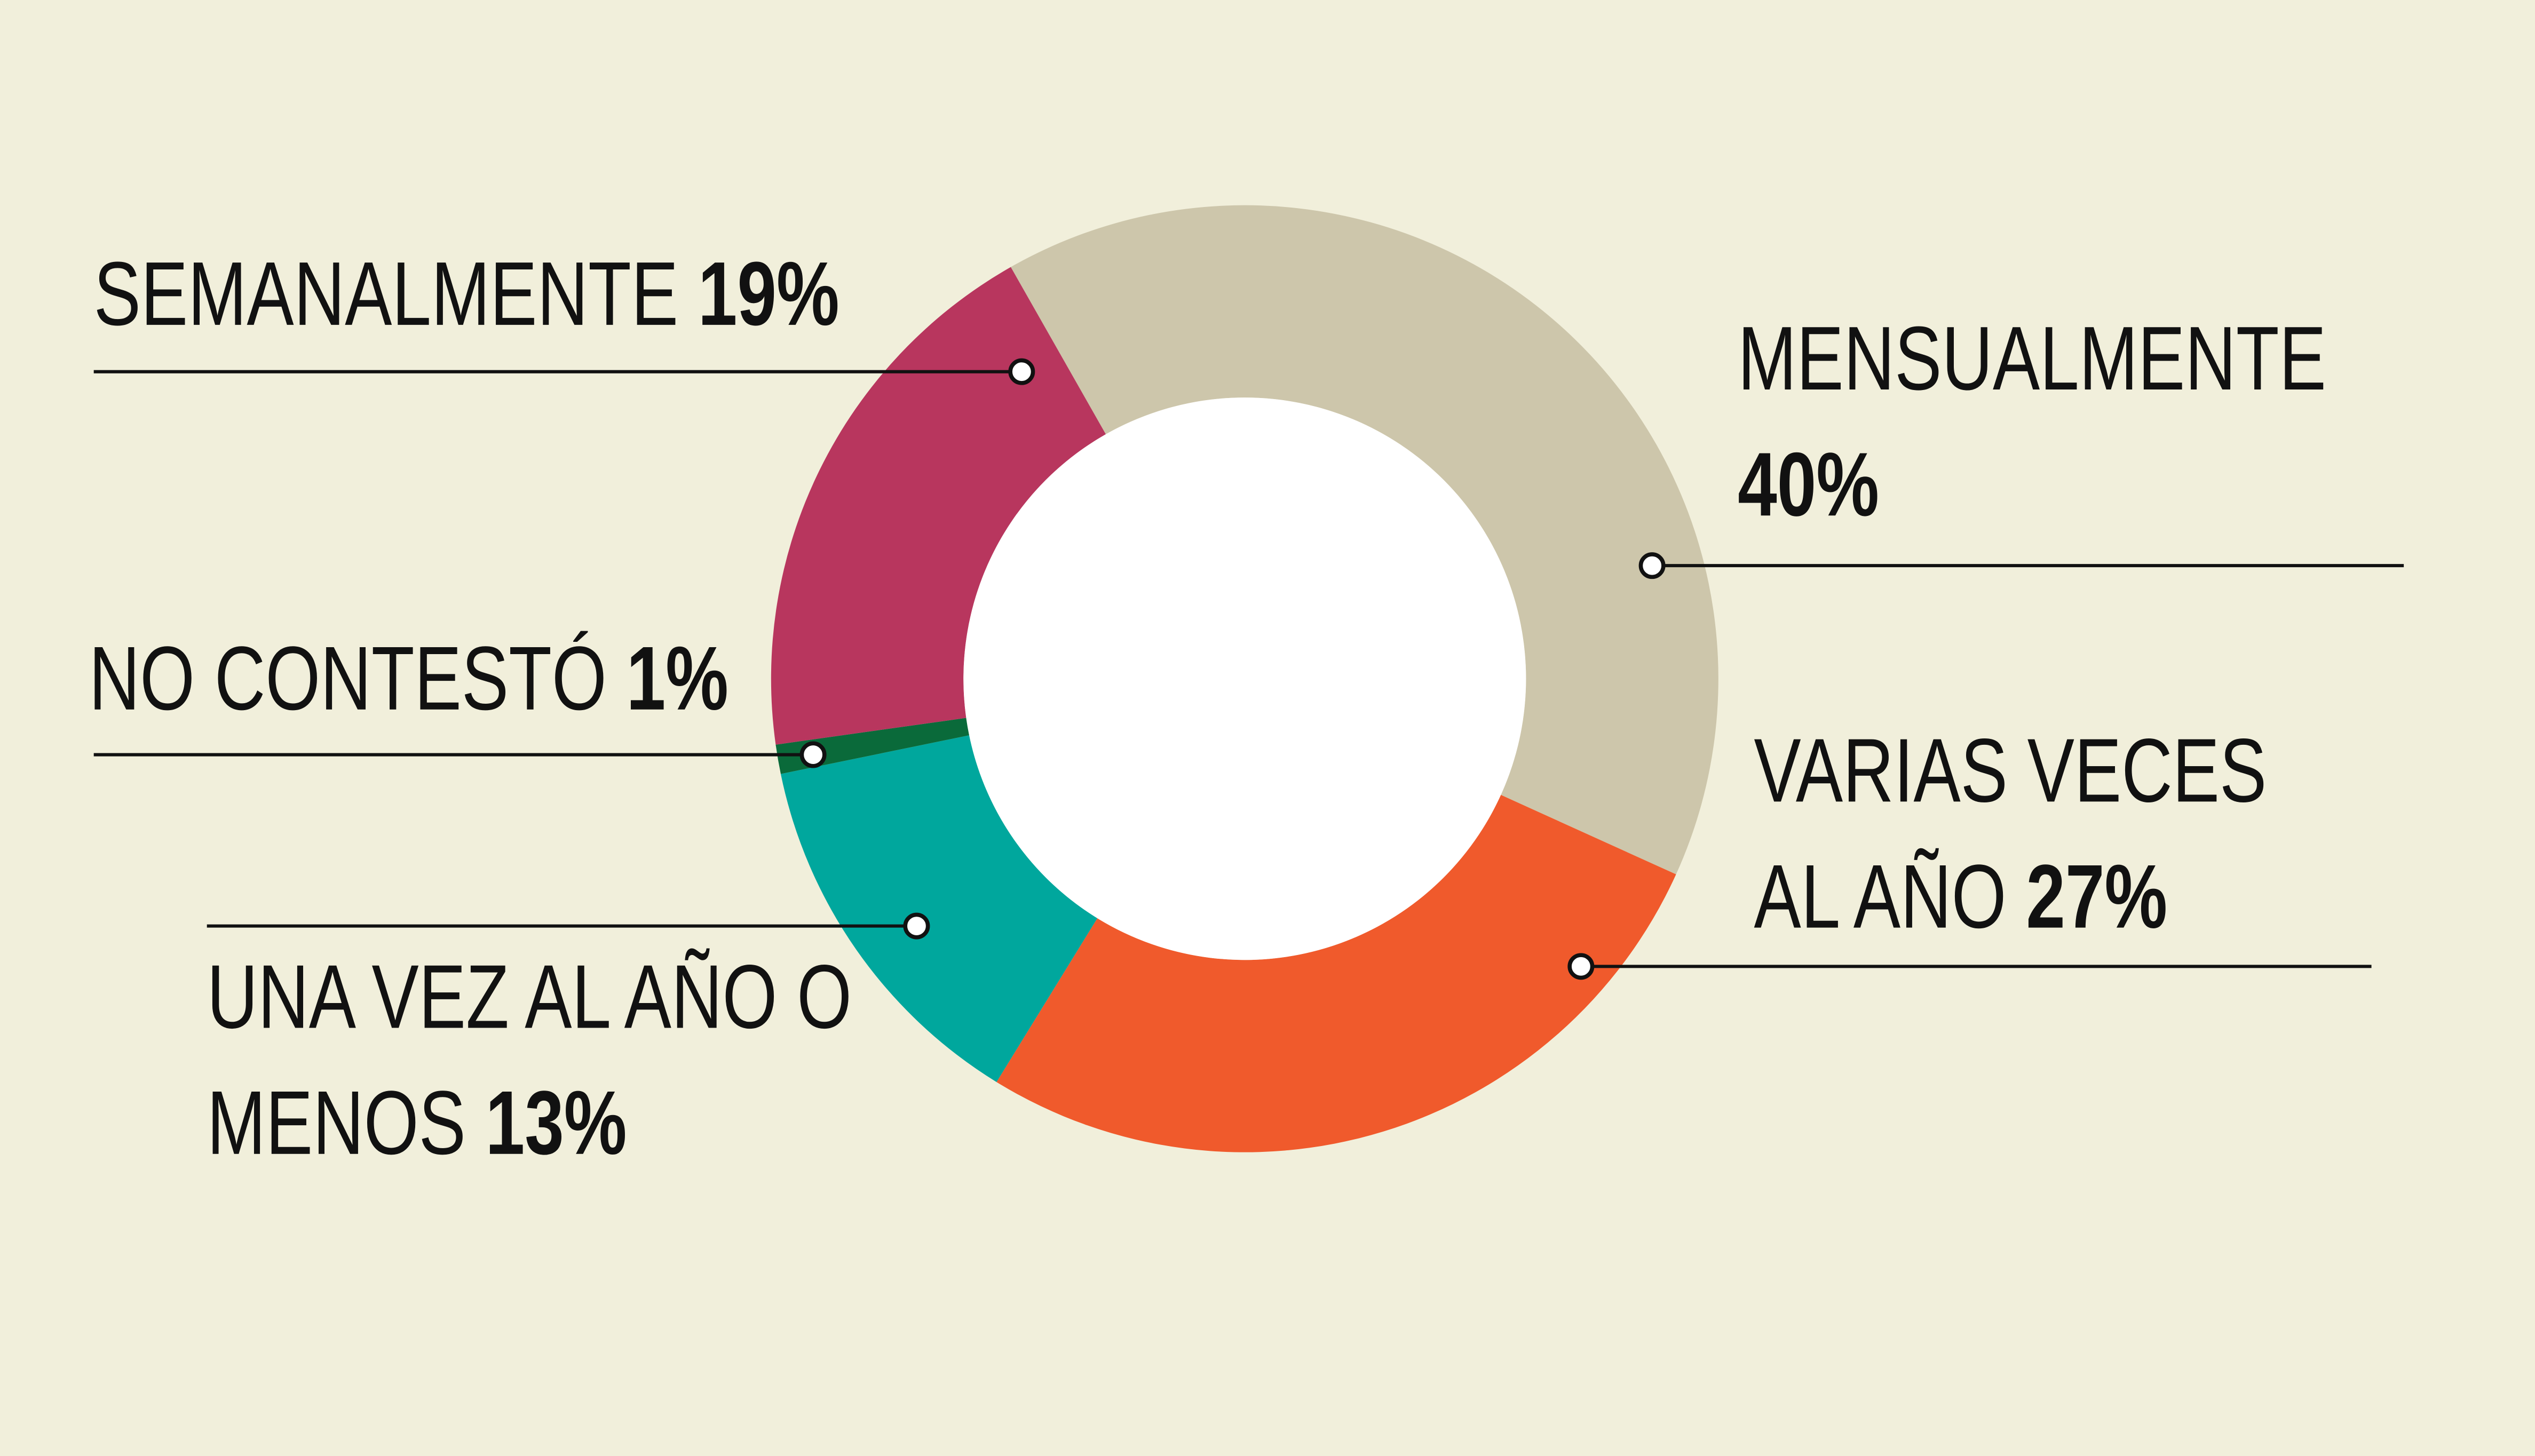 The height and width of the screenshot is (1456, 2535). I want to click on value-label: 27%, so click(2097, 896).